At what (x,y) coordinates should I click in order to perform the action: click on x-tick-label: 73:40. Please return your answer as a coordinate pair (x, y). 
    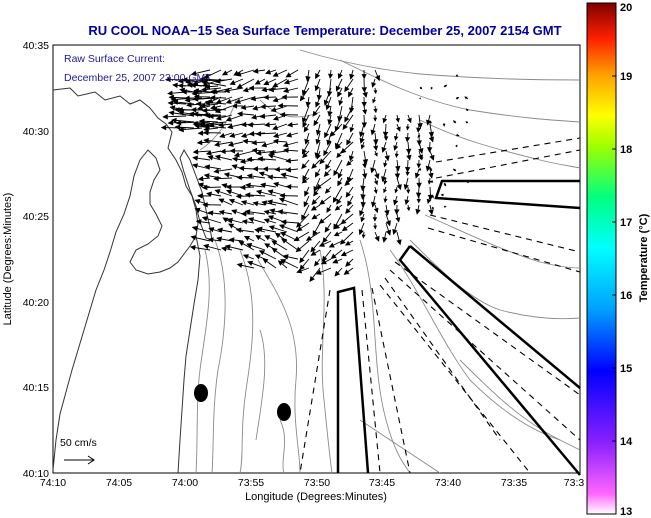
    Looking at the image, I should click on (448, 483).